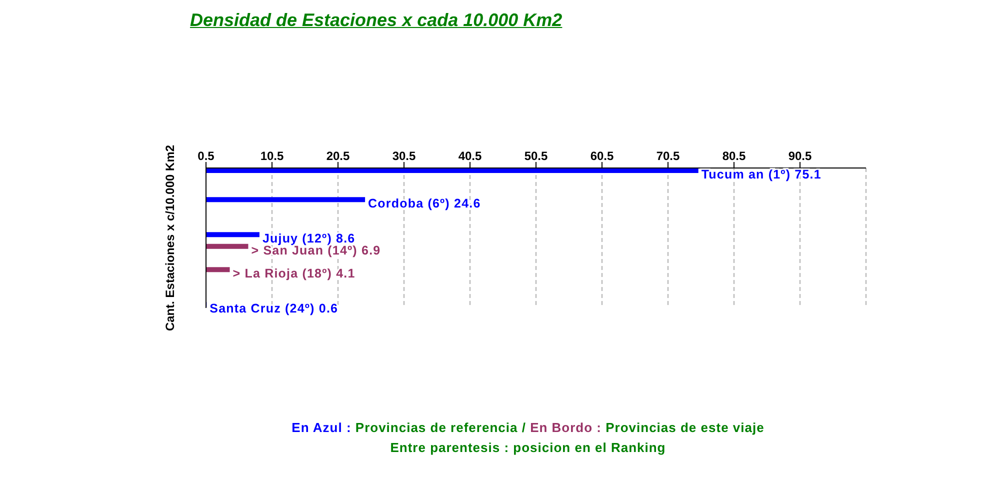 The width and height of the screenshot is (986, 496). I want to click on x-tick-label: 10.5, so click(272, 156).